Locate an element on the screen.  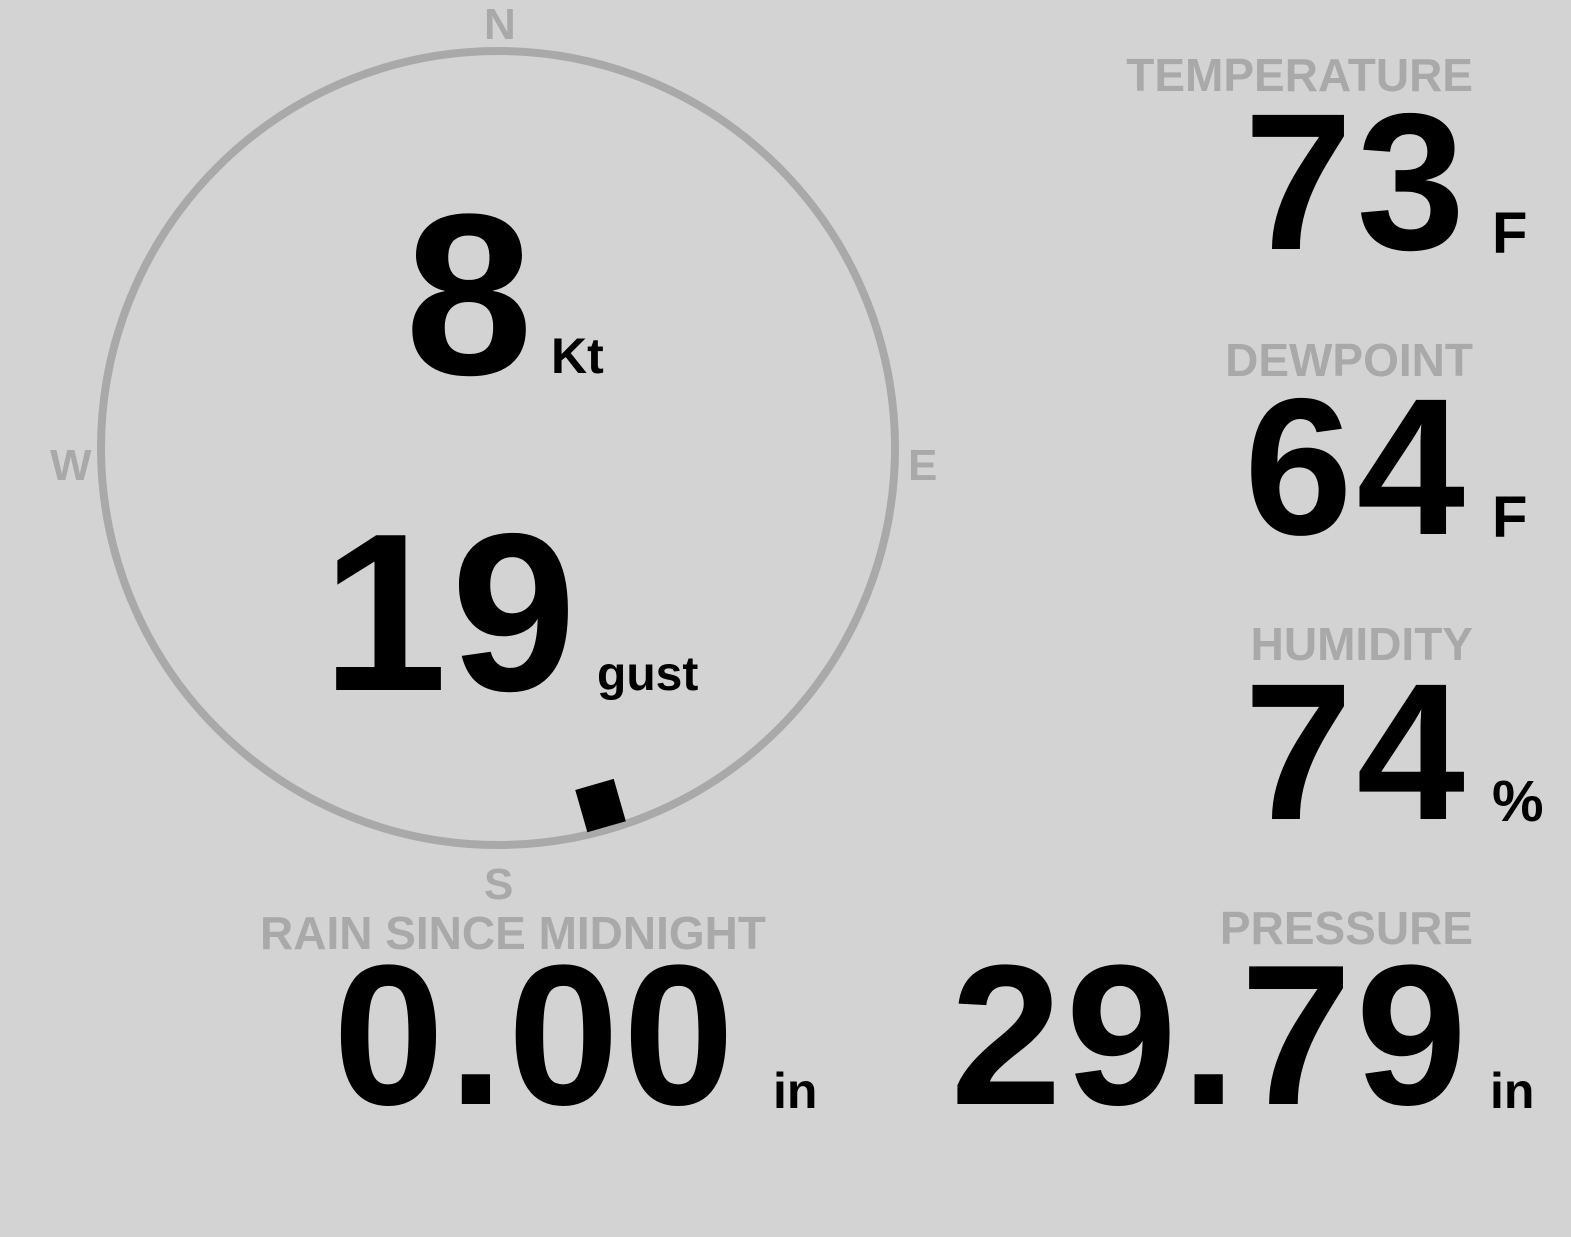
temperature-unit: F is located at coordinates (1510, 233).